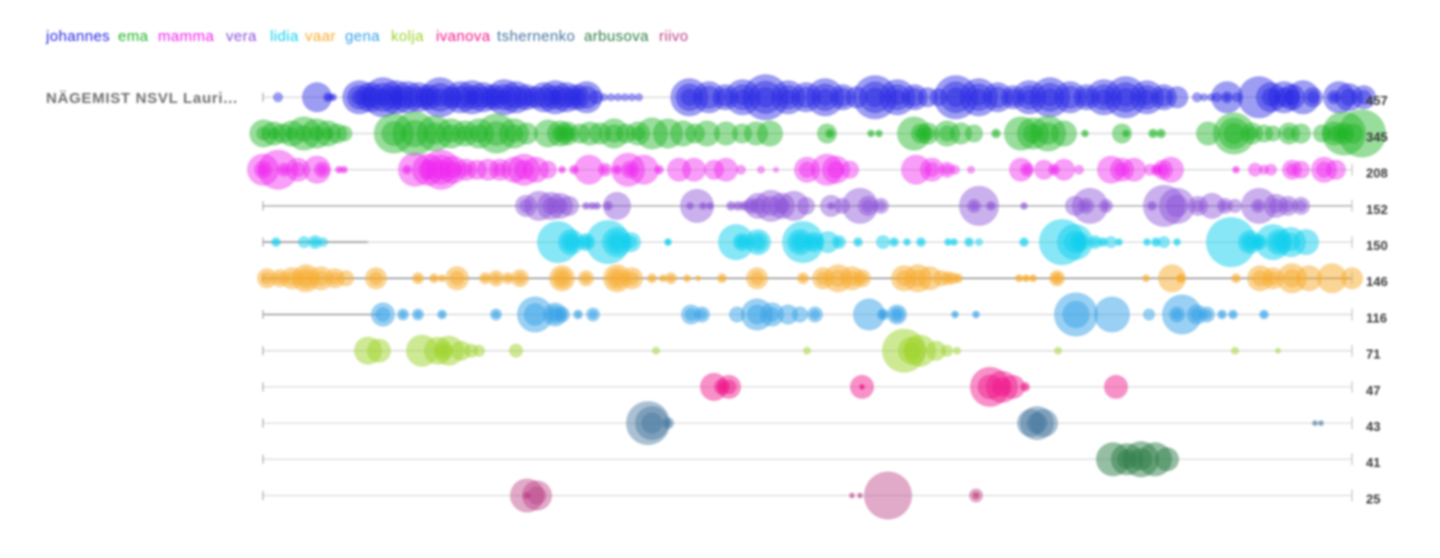  I want to click on svg-text: 116, so click(1376, 317).